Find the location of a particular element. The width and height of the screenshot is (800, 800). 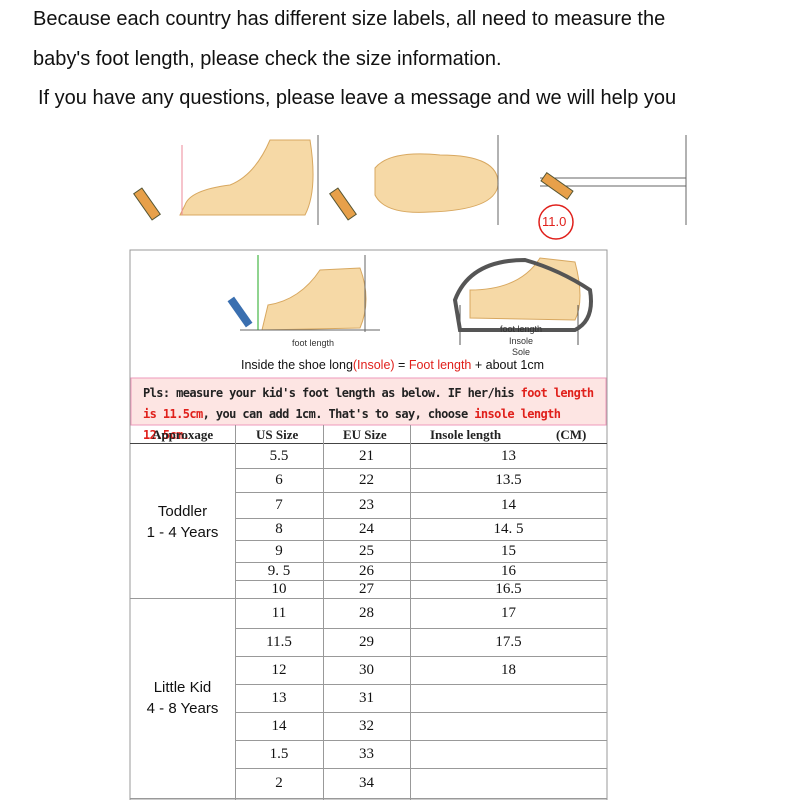

table-cell: 31 is located at coordinates (366, 697).